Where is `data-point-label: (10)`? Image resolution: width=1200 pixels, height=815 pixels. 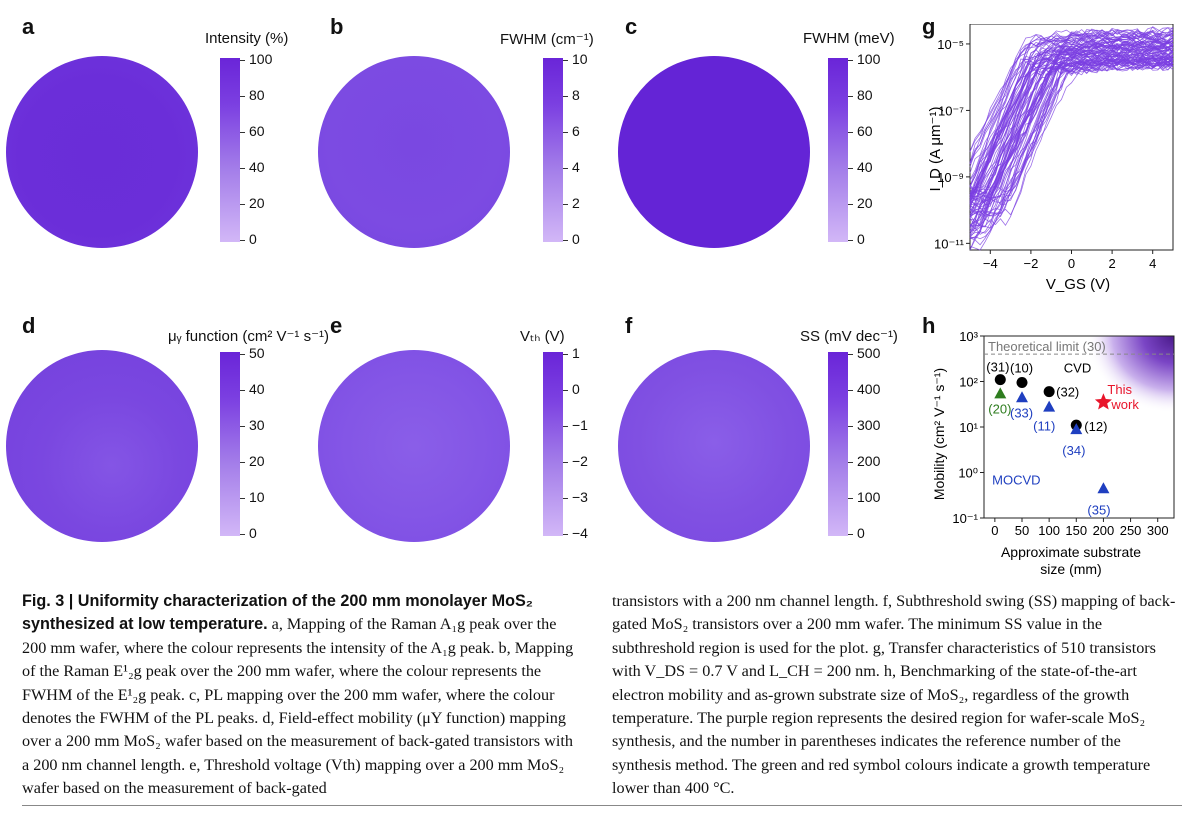
data-point-label: (10) is located at coordinates (1021, 368).